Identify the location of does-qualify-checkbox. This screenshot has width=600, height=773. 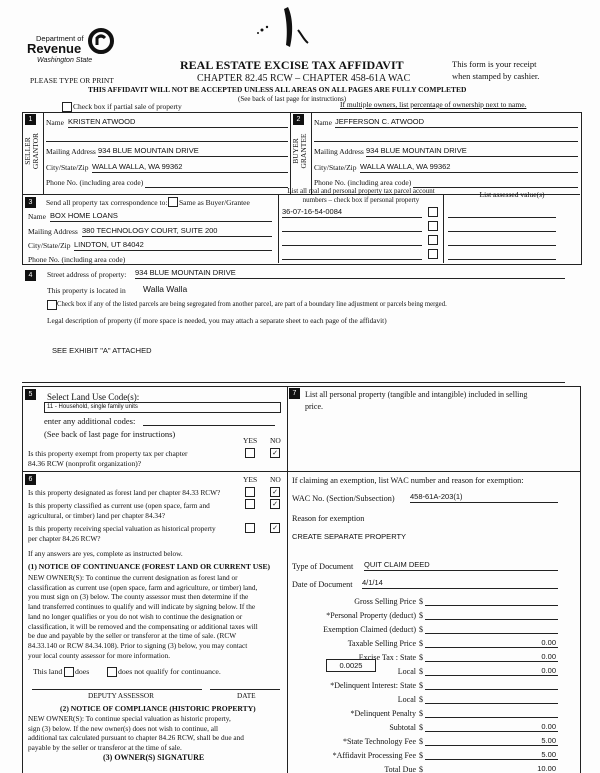
(69, 672).